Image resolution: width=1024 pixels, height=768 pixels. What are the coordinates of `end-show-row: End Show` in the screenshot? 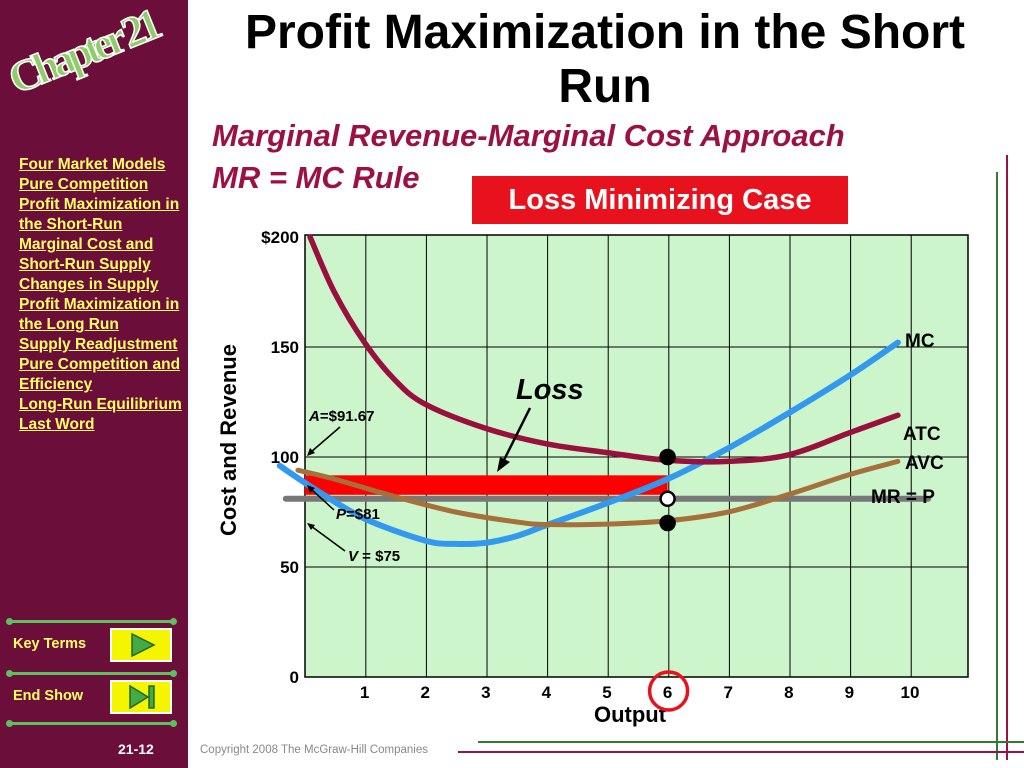 It's located at (94, 698).